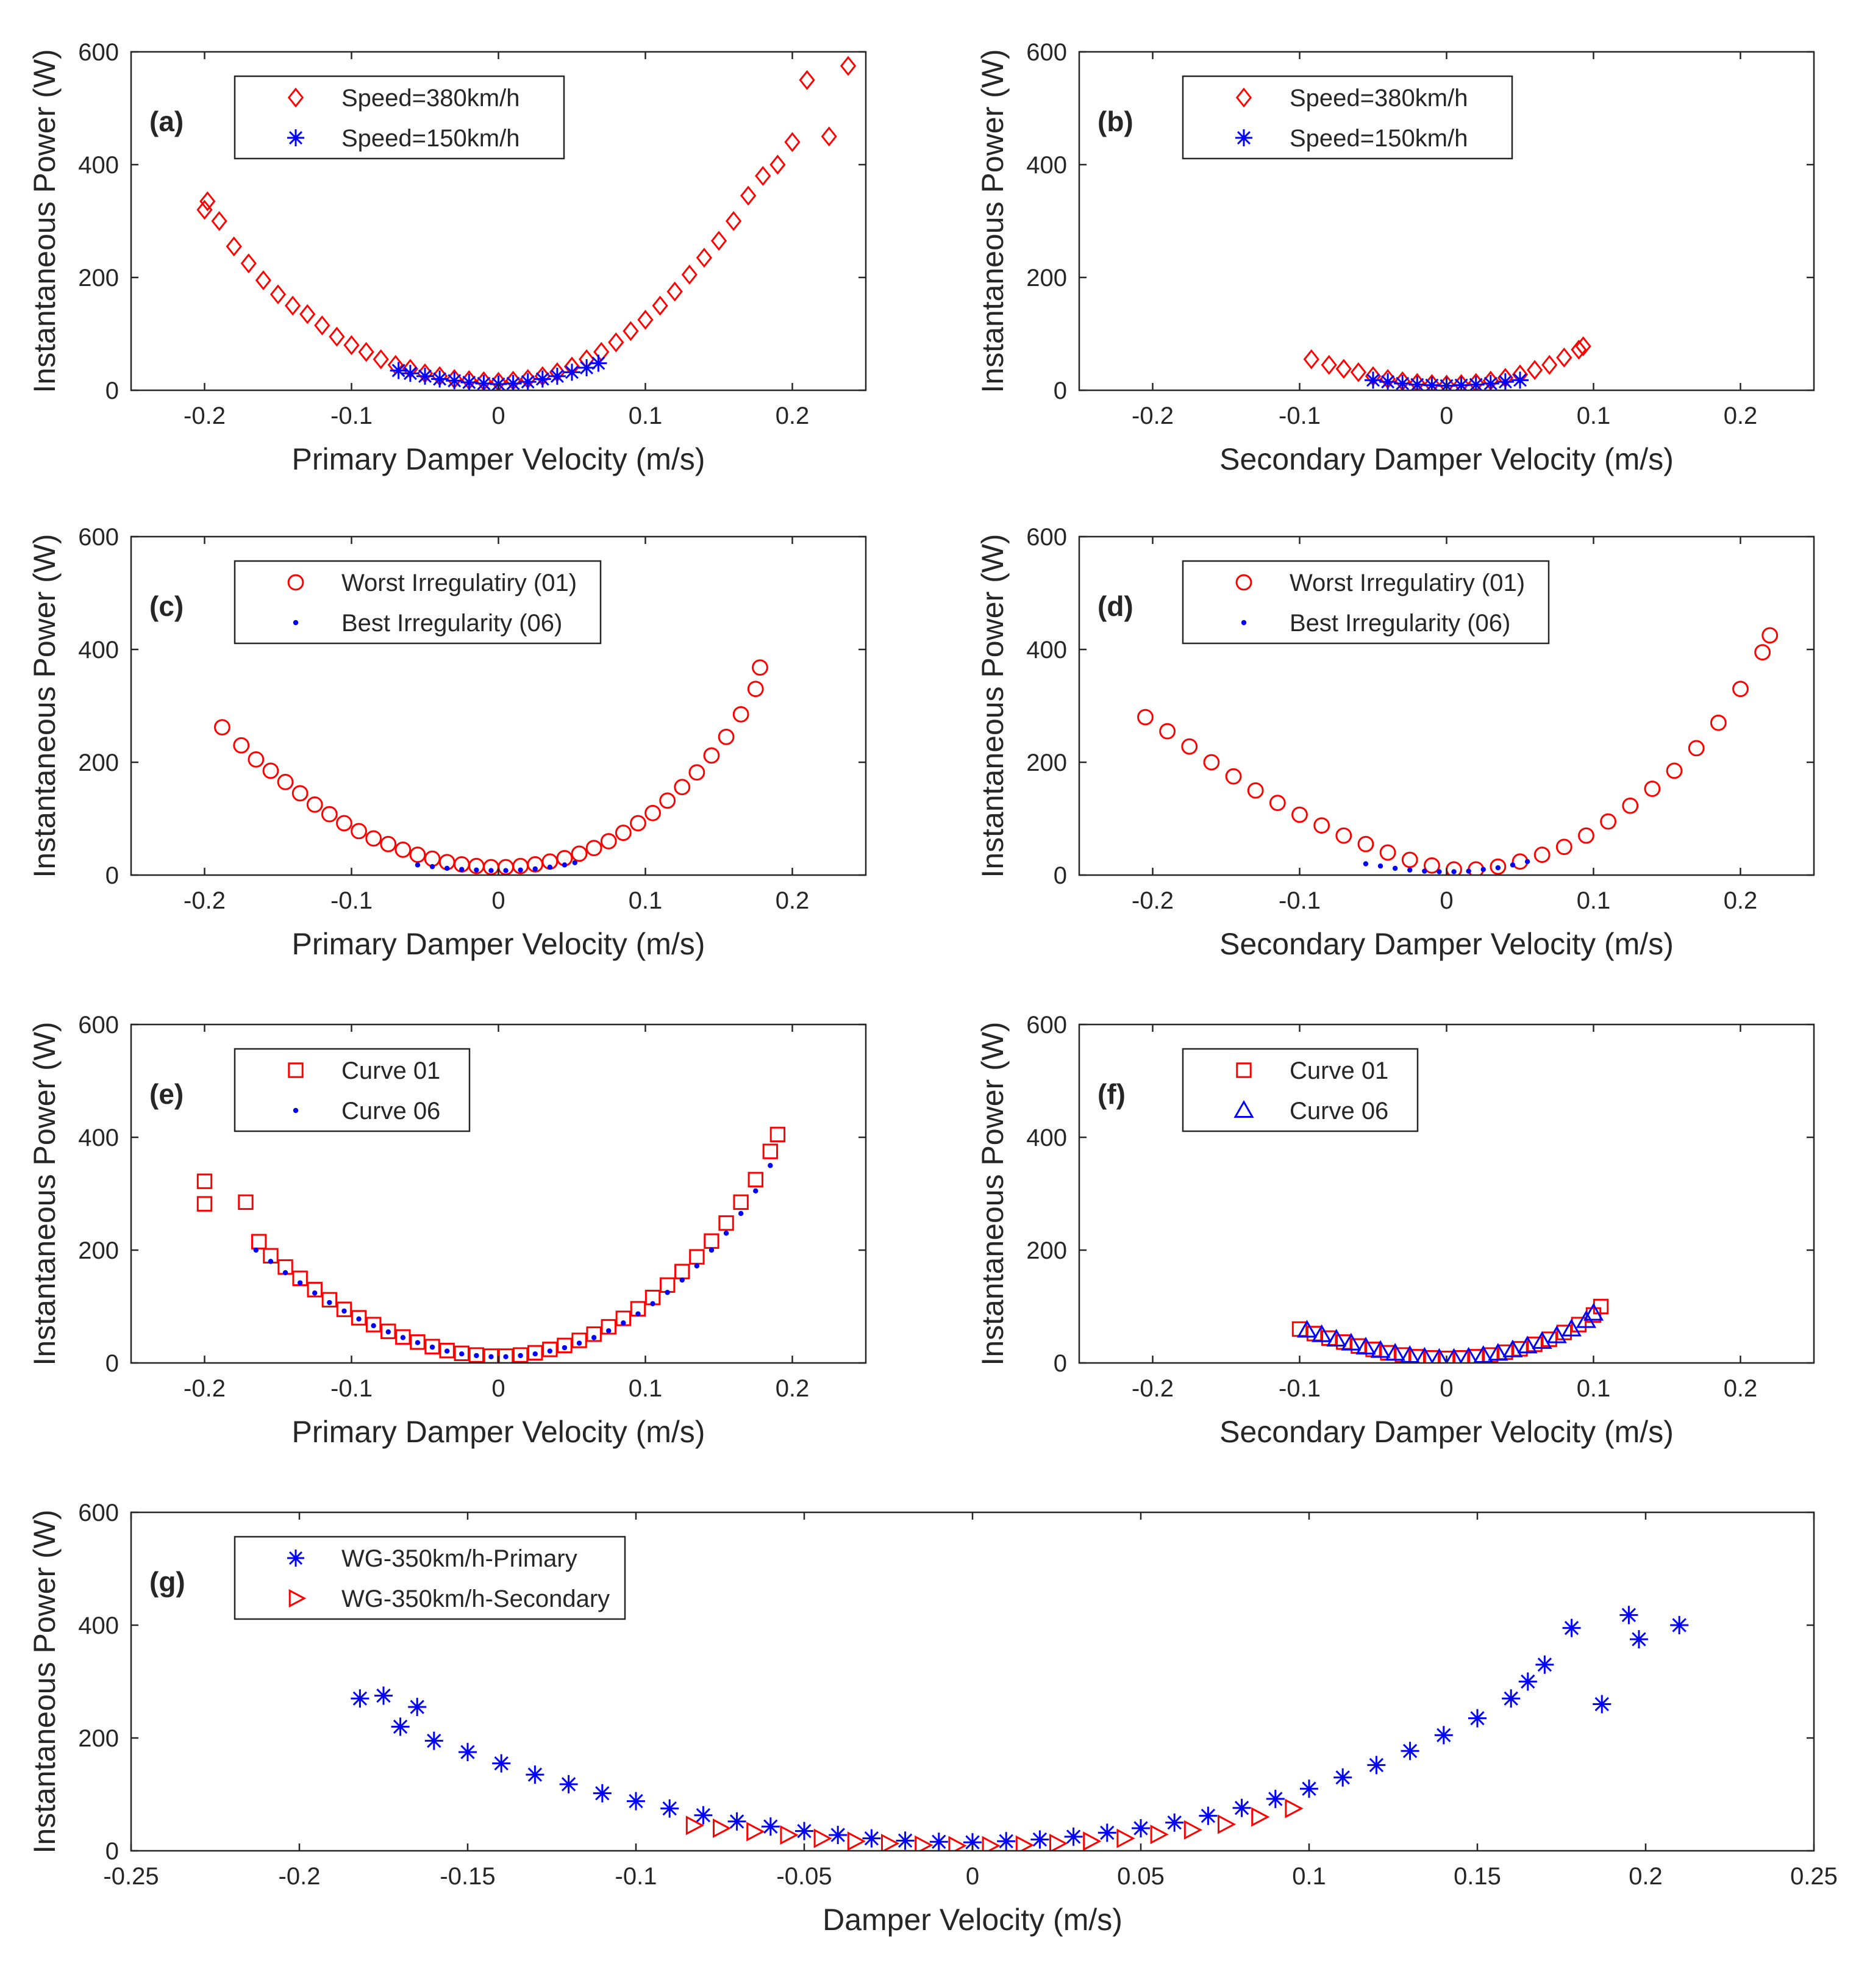  Describe the element at coordinates (1478, 1876) in the screenshot. I see `x-tick-label: 0.15` at that location.